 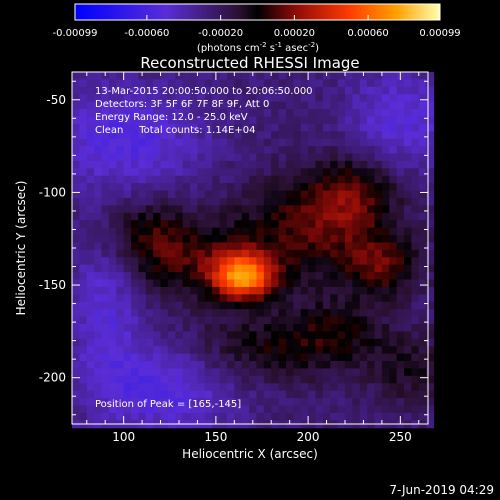 I want to click on x-tick-label: 200, so click(x=308, y=437).